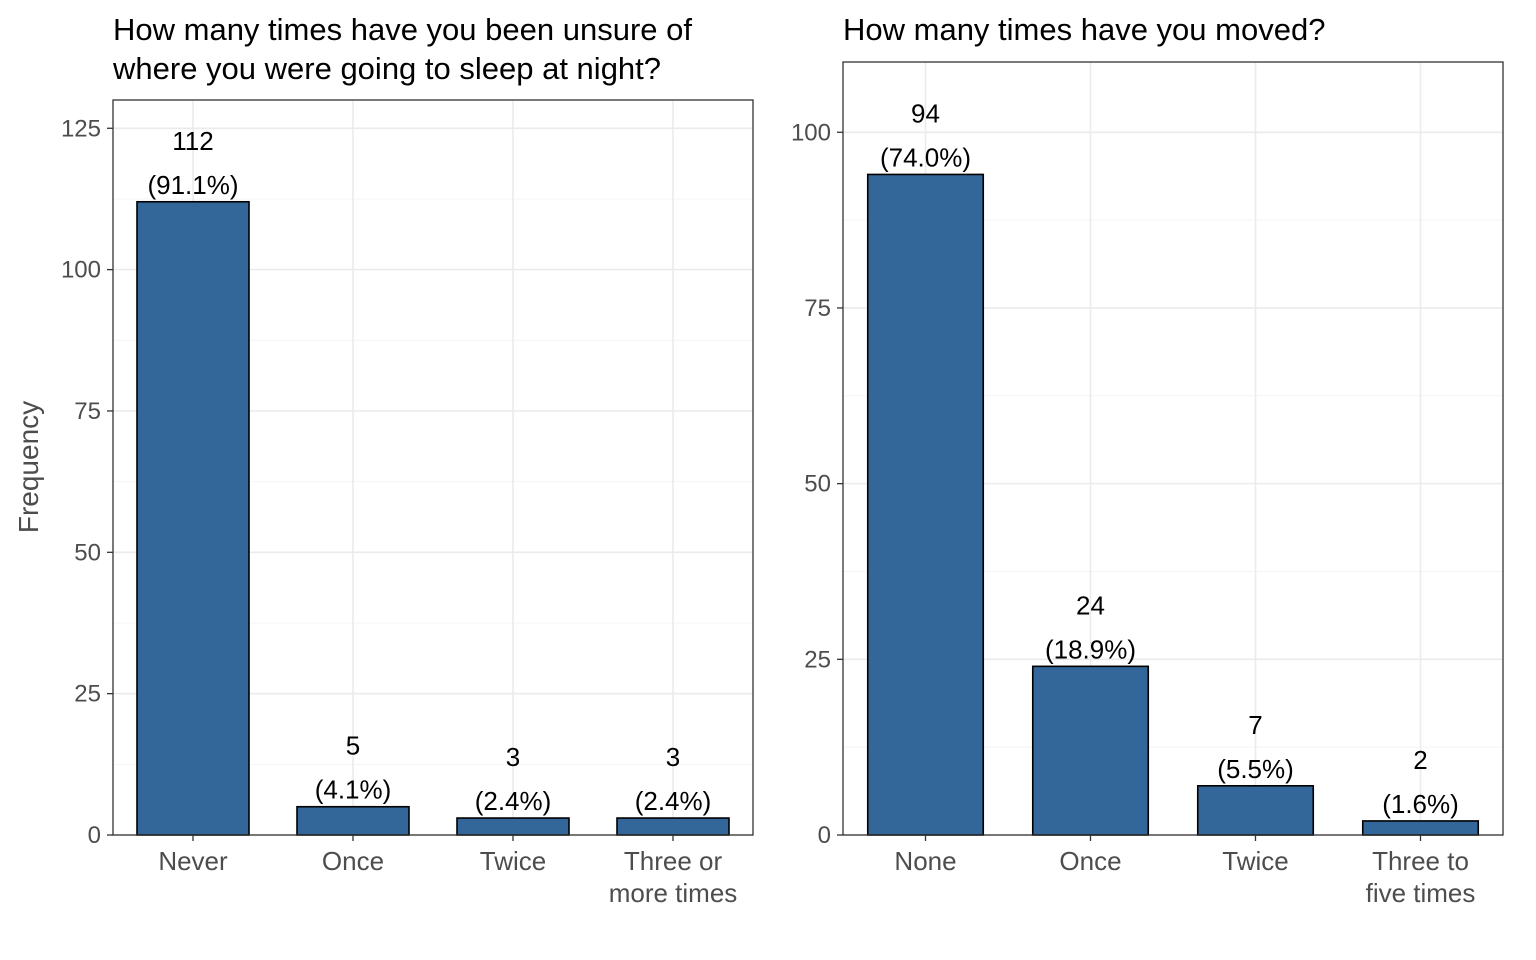 This screenshot has height=960, width=1536. What do you see at coordinates (673, 893) in the screenshot?
I see `x-tick-label-line: more times` at bounding box center [673, 893].